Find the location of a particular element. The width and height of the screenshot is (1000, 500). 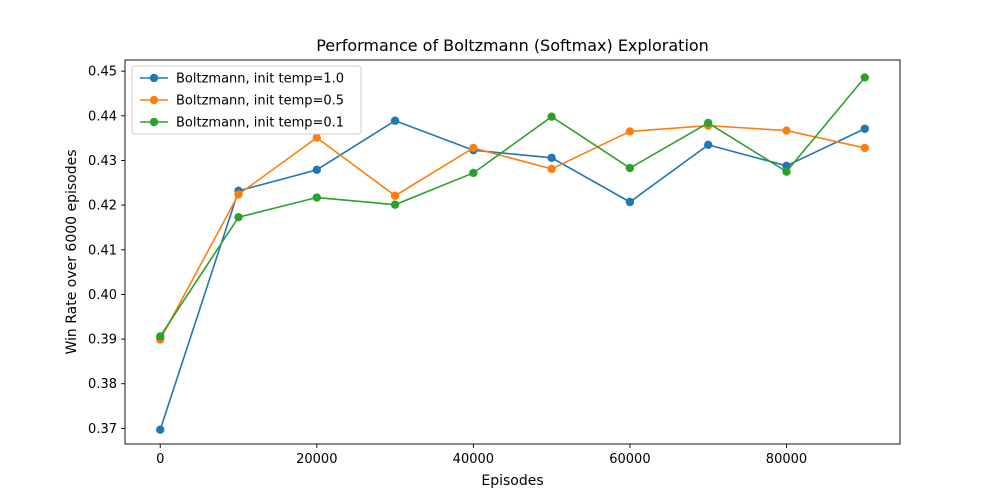

legend-item: Boltzmann, init temp=0.1 is located at coordinates (242, 123).